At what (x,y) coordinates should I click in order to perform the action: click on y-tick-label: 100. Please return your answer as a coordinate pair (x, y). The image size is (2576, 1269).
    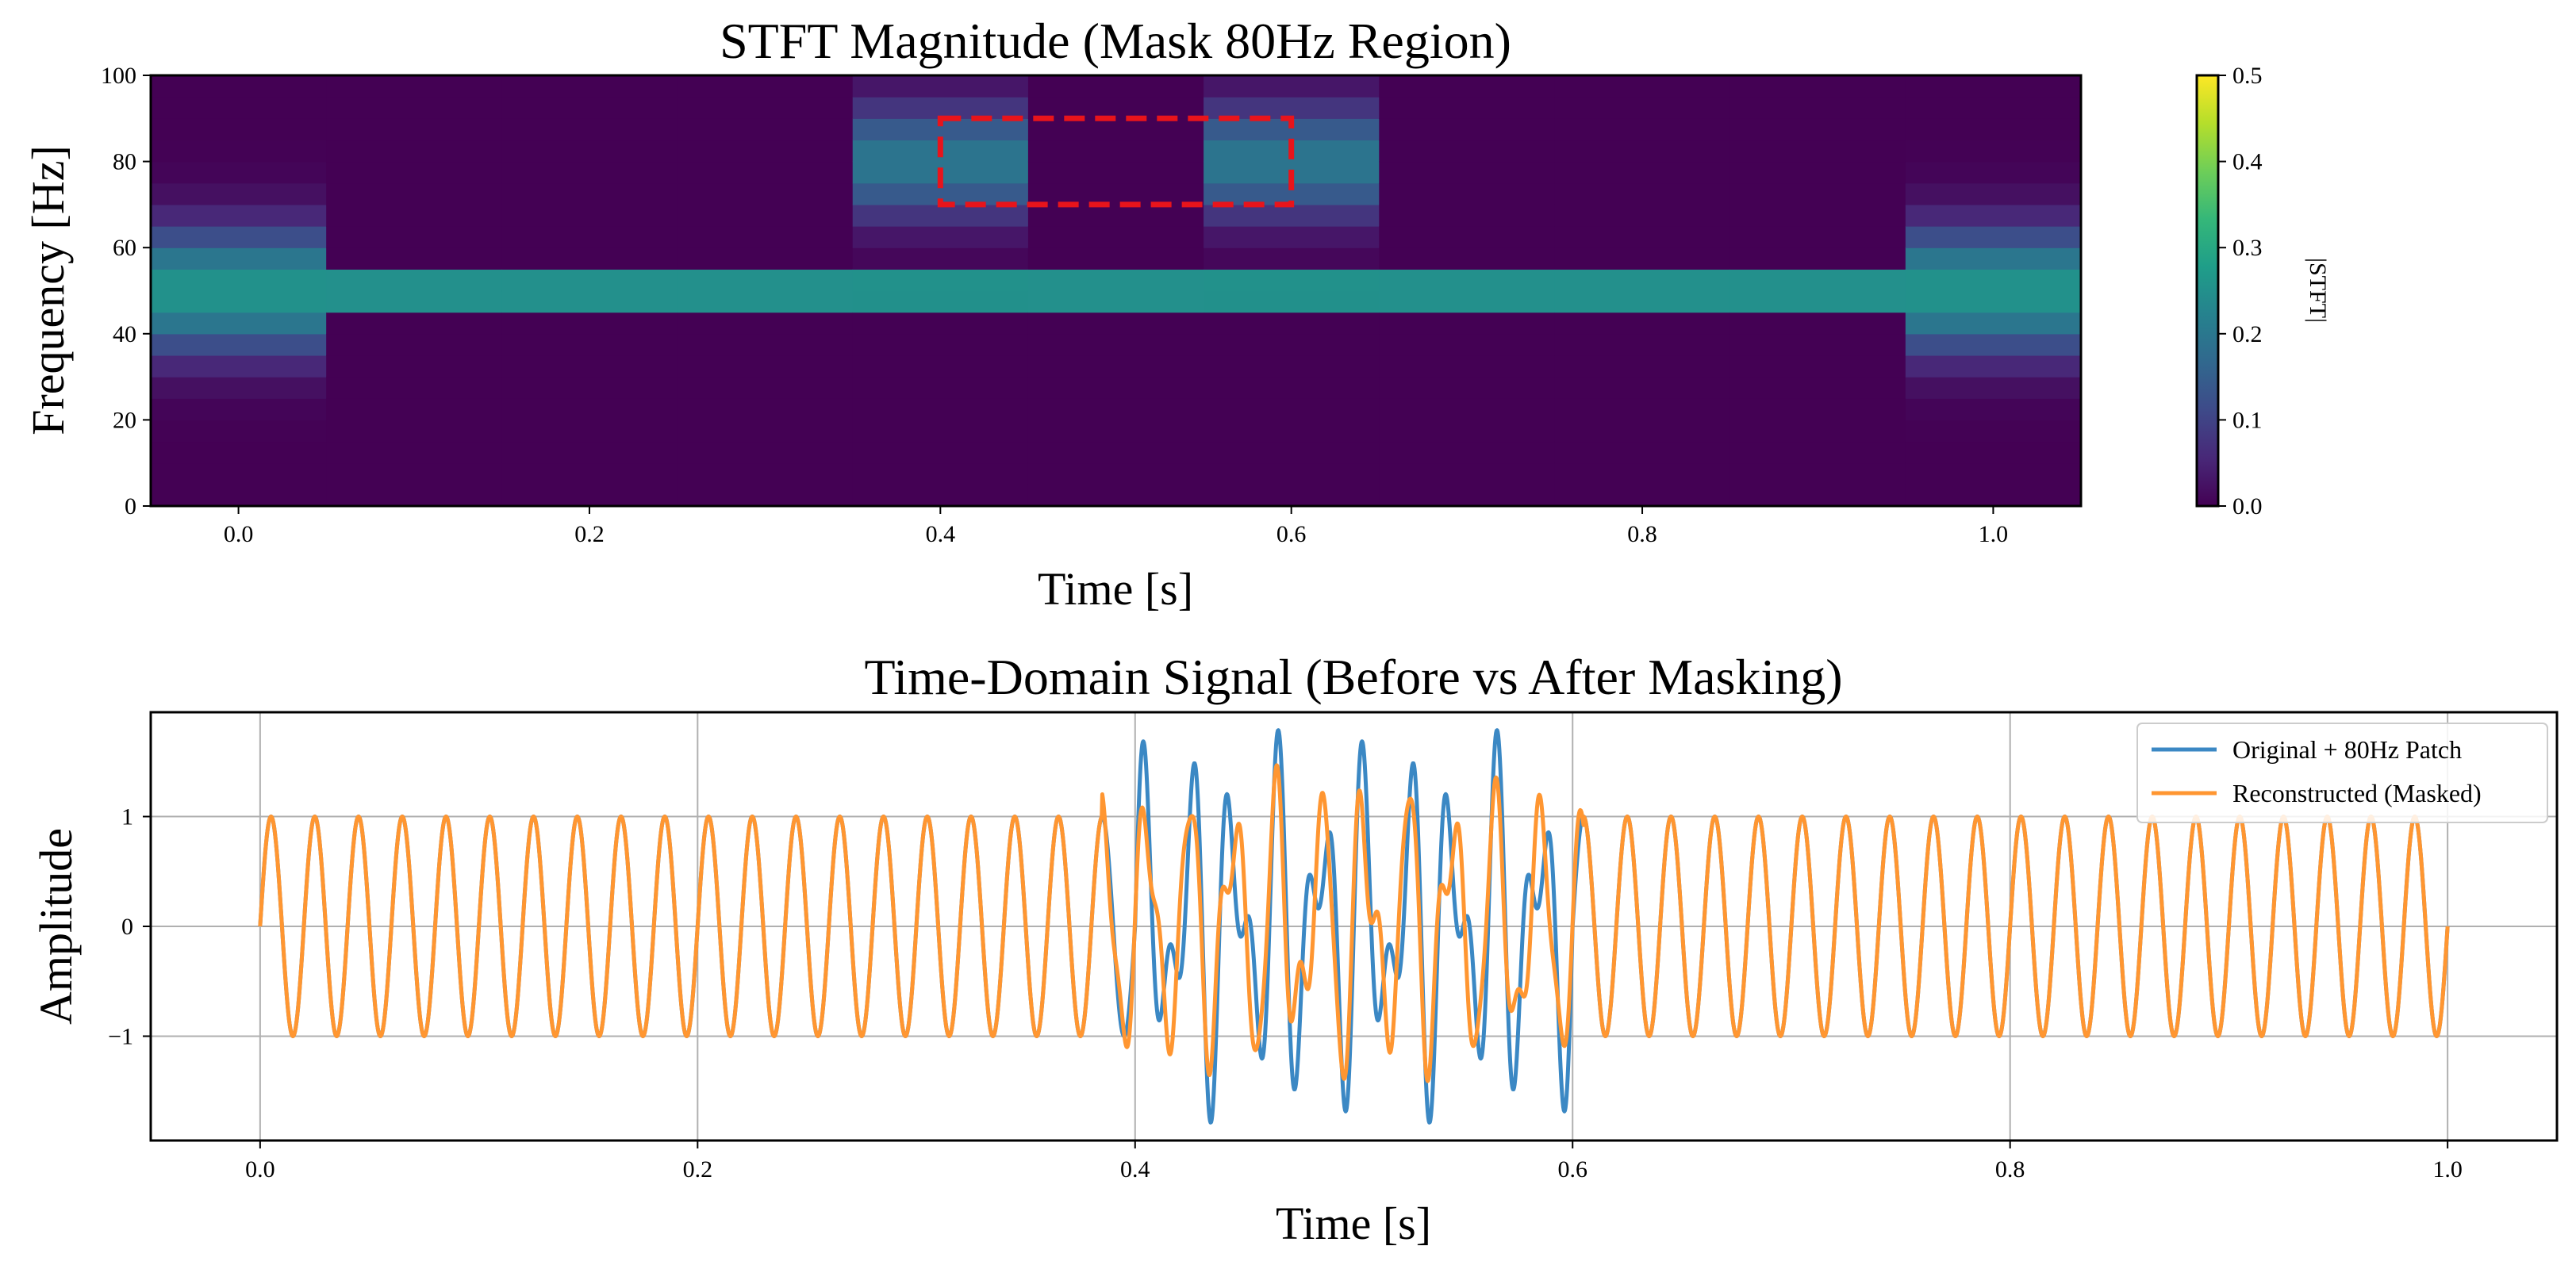
    Looking at the image, I should click on (118, 76).